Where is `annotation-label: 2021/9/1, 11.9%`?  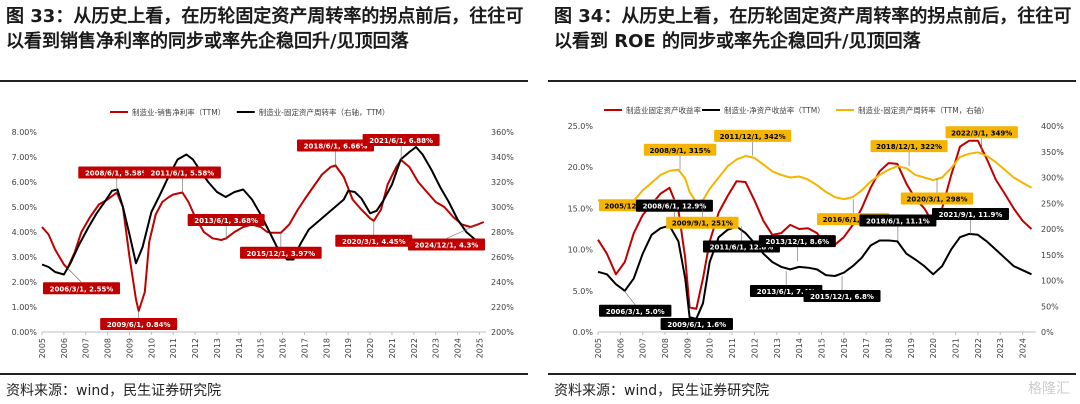
annotation-label: 2021/9/1, 11.9% is located at coordinates (971, 215).